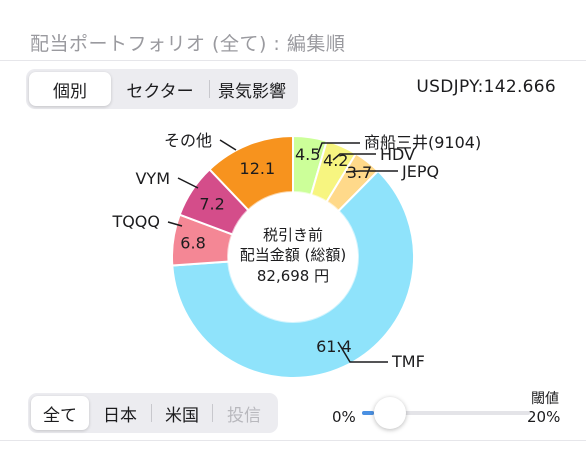 This screenshot has height=449, width=586. What do you see at coordinates (160, 91) in the screenshot?
I see `tab-sector-label: セクター` at bounding box center [160, 91].